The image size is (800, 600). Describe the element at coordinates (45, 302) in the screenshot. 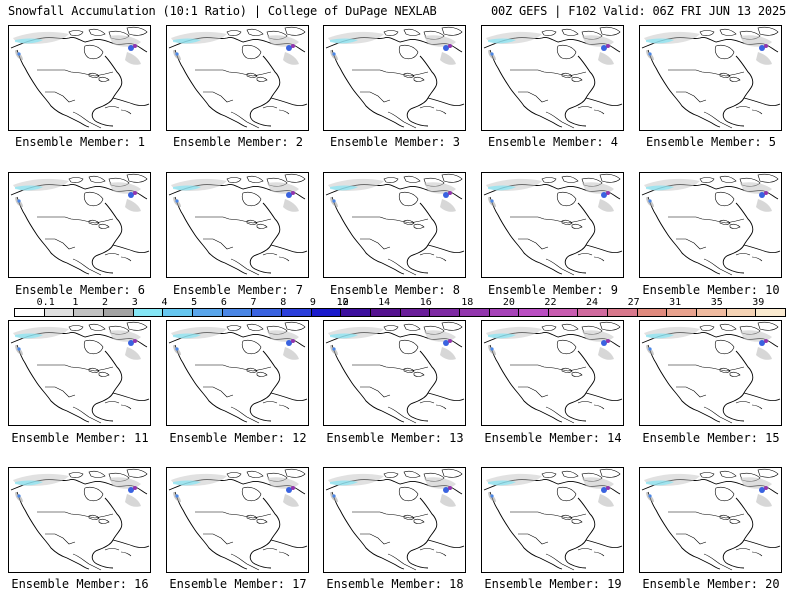

I see `colorbar-tick-label: 0.1` at that location.